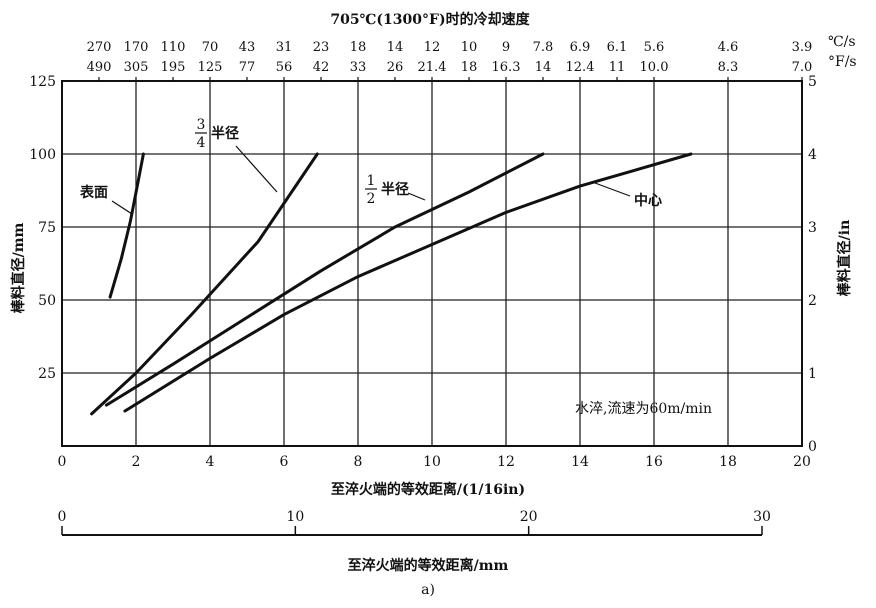 Image resolution: width=876 pixels, height=608 pixels. Describe the element at coordinates (762, 517) in the screenshot. I see `mm-tick-label: 30` at that location.